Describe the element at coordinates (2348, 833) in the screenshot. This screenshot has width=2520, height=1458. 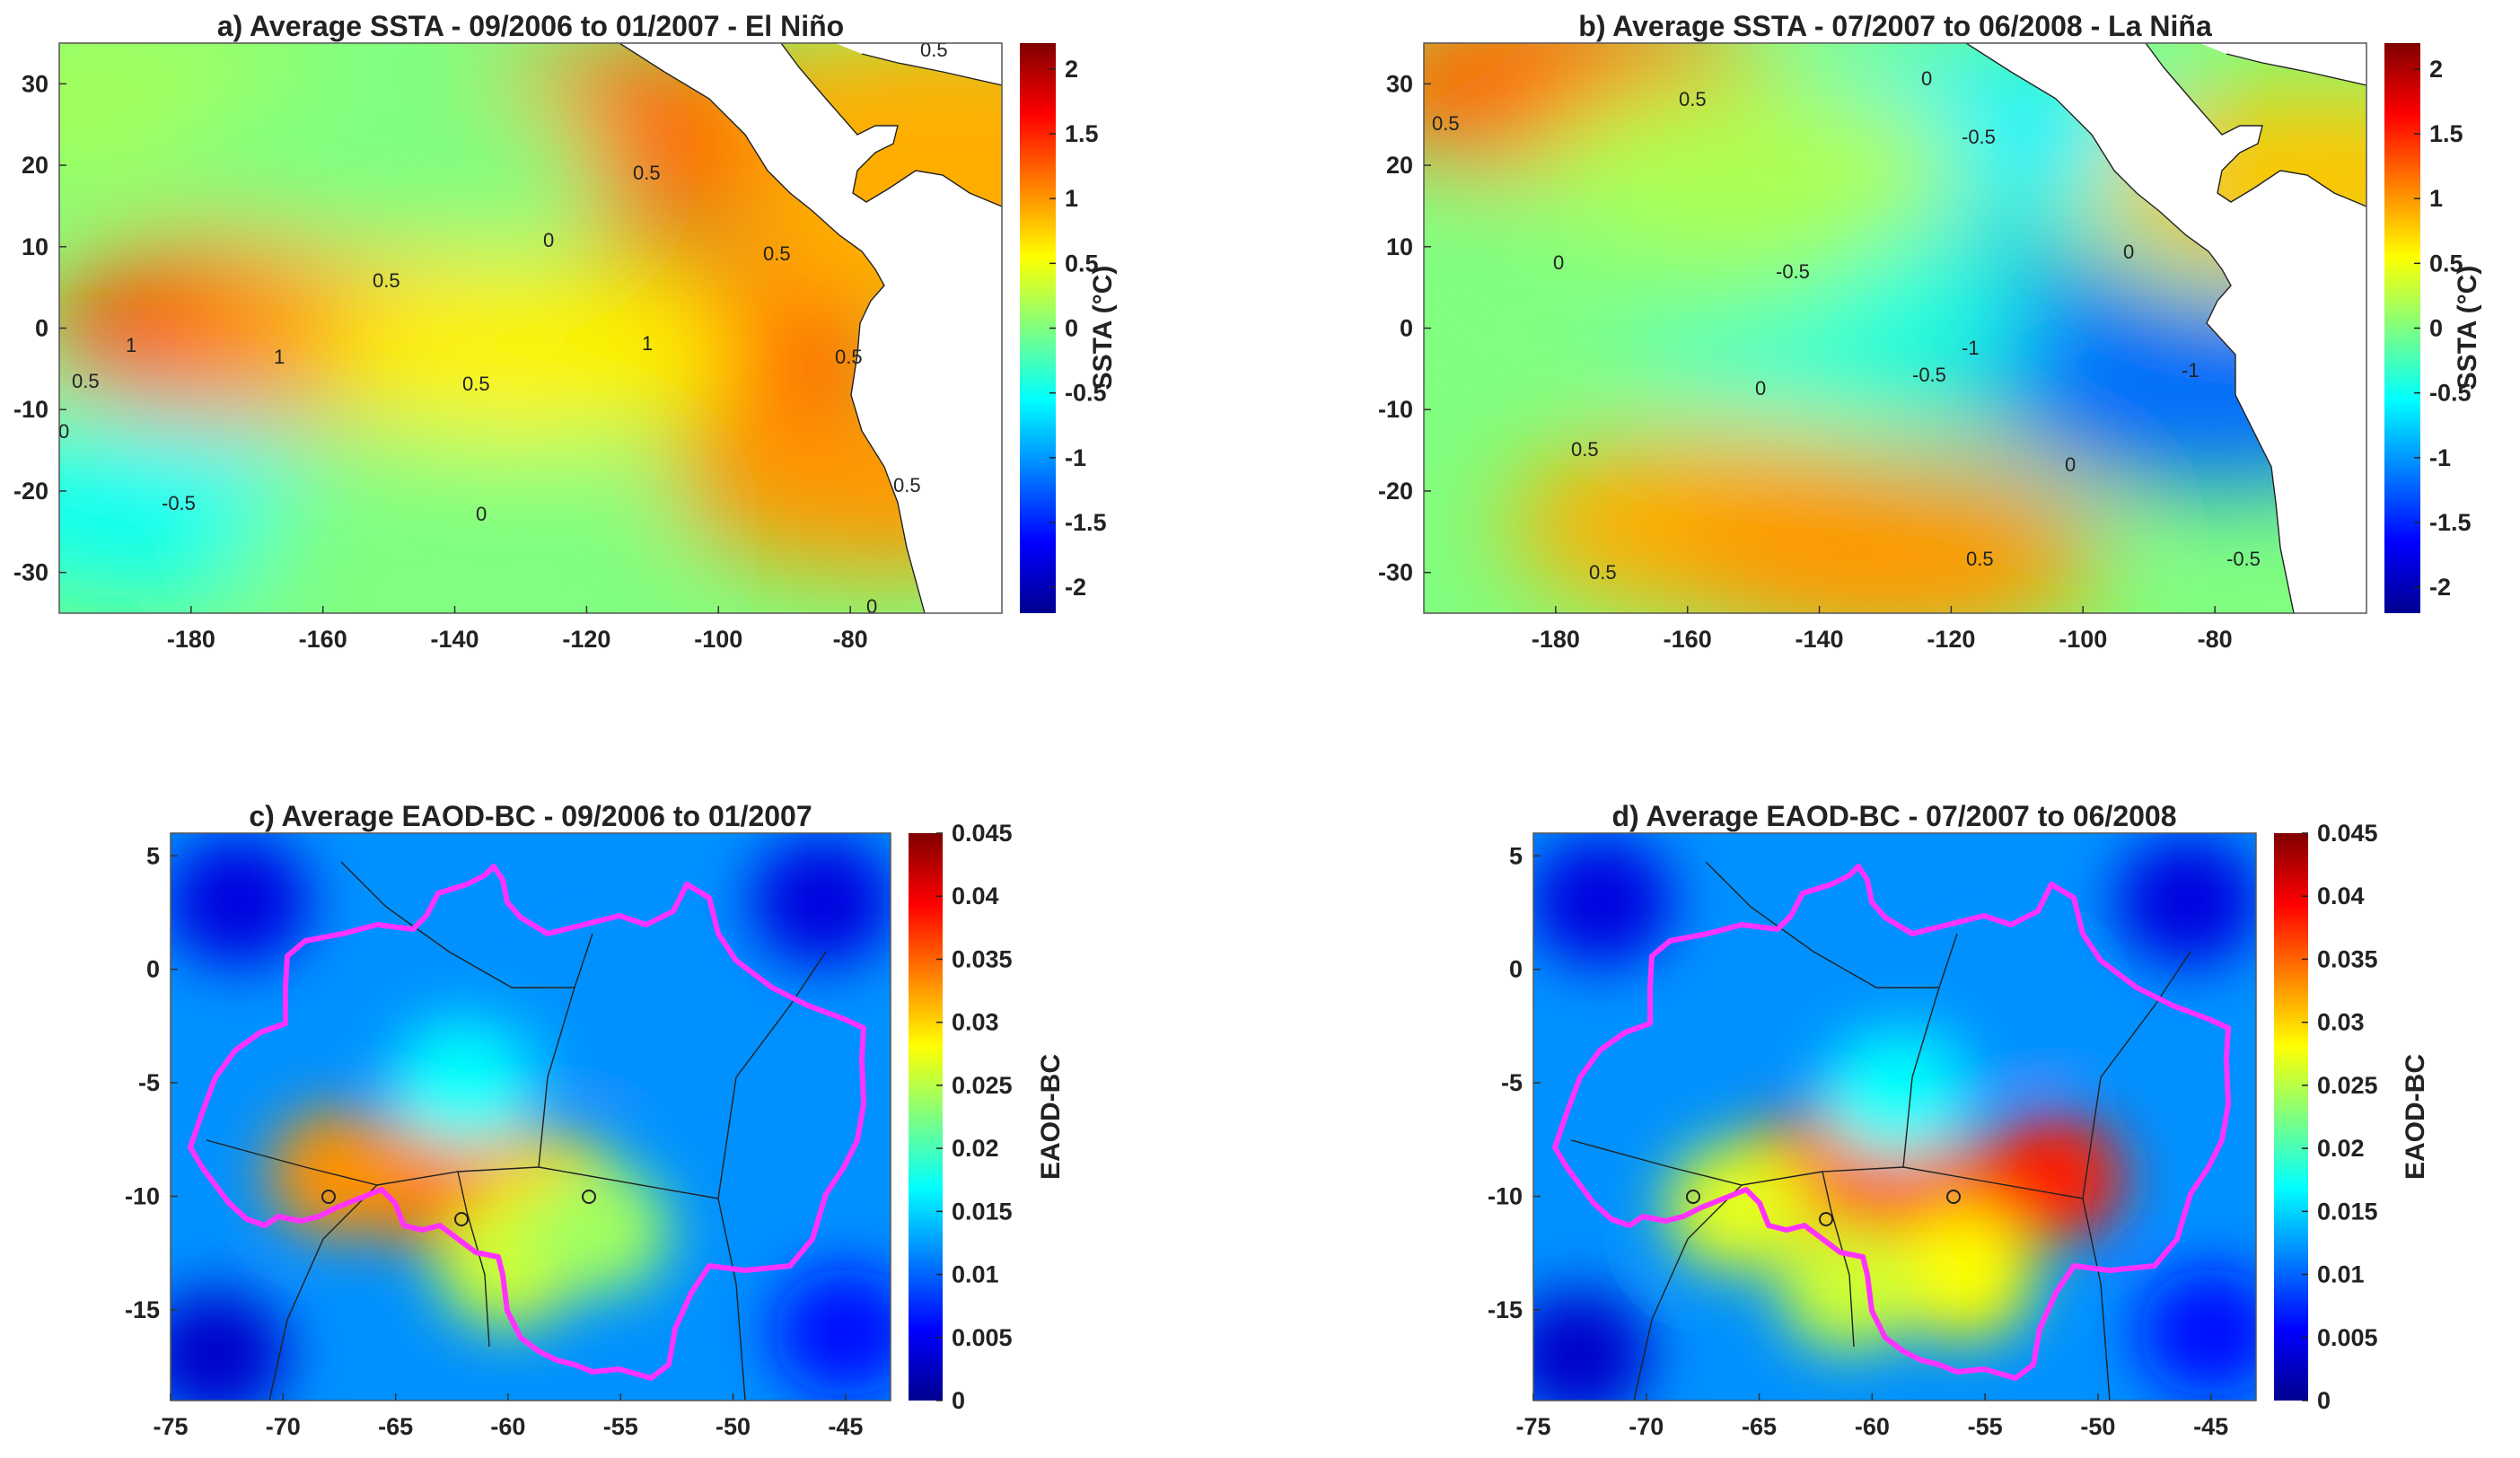
I see `colorbar-tick-label: 0.045` at that location.